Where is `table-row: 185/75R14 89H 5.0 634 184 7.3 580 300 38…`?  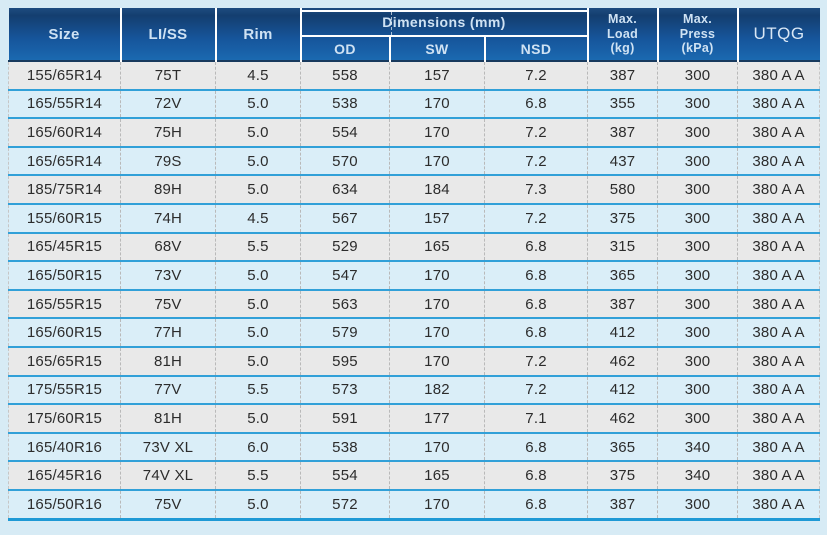 table-row: 185/75R14 89H 5.0 634 184 7.3 580 300 38… is located at coordinates (414, 189).